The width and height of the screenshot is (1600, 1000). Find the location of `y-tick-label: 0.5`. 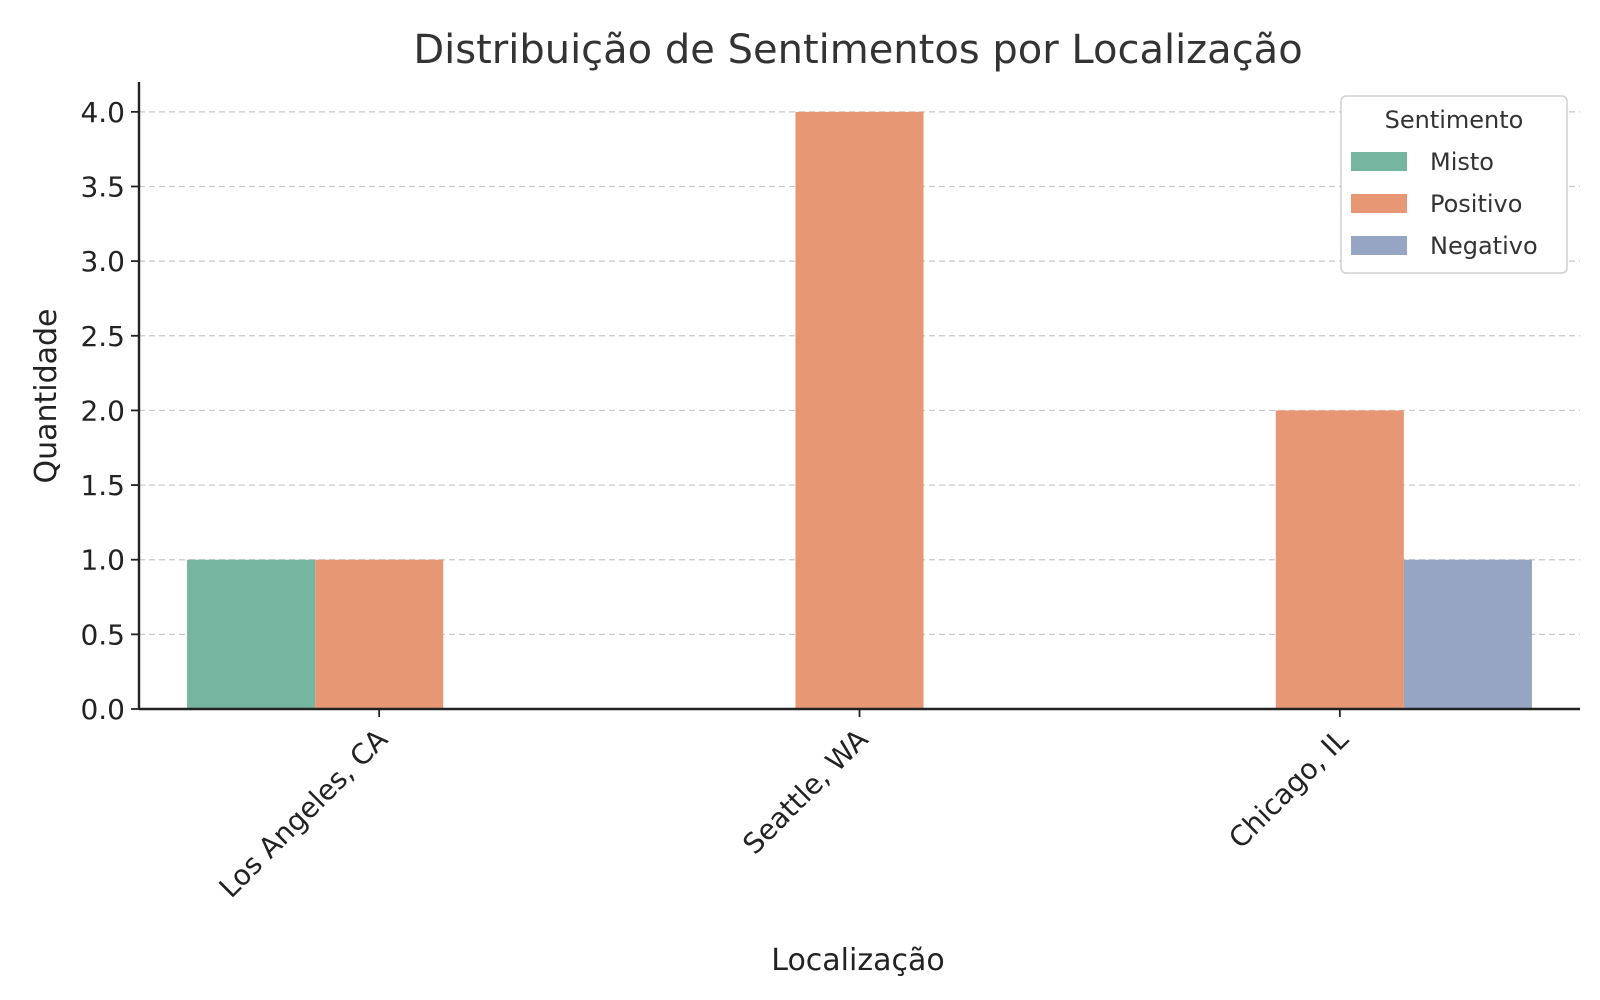

y-tick-label: 0.5 is located at coordinates (102, 634).